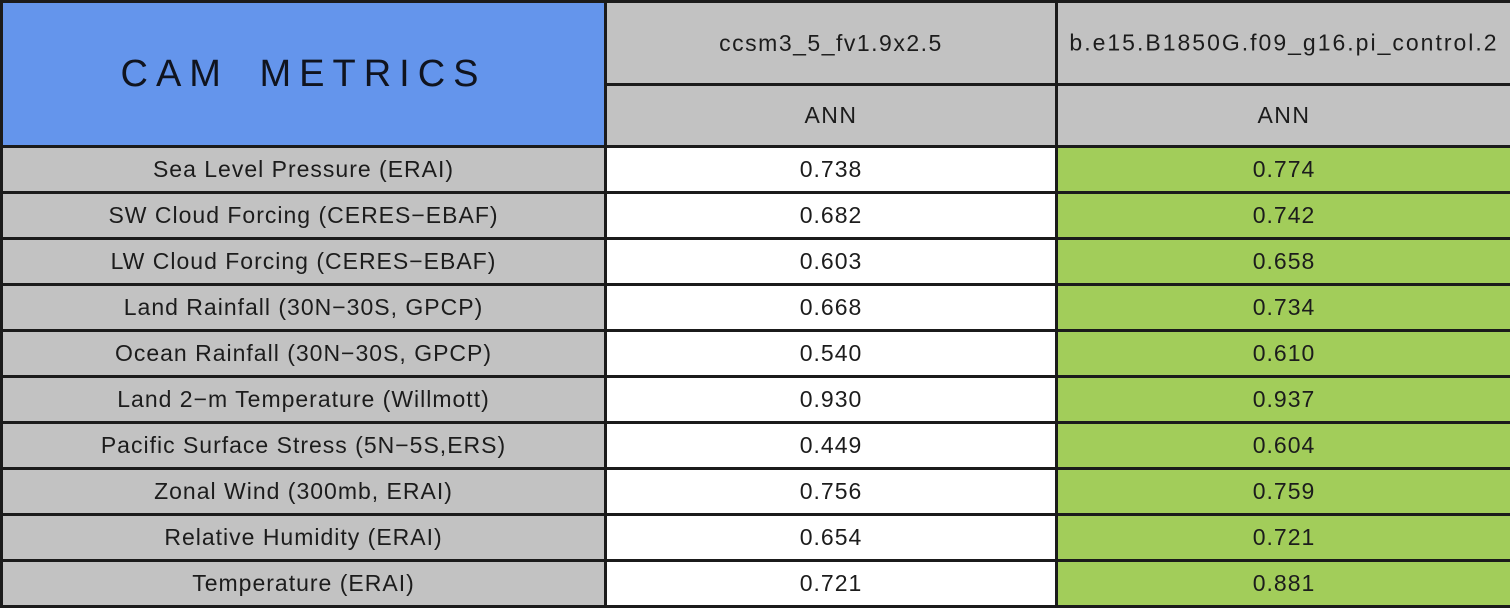 This screenshot has height=611, width=1510. I want to click on season-header-2: ANN, so click(1282, 115).